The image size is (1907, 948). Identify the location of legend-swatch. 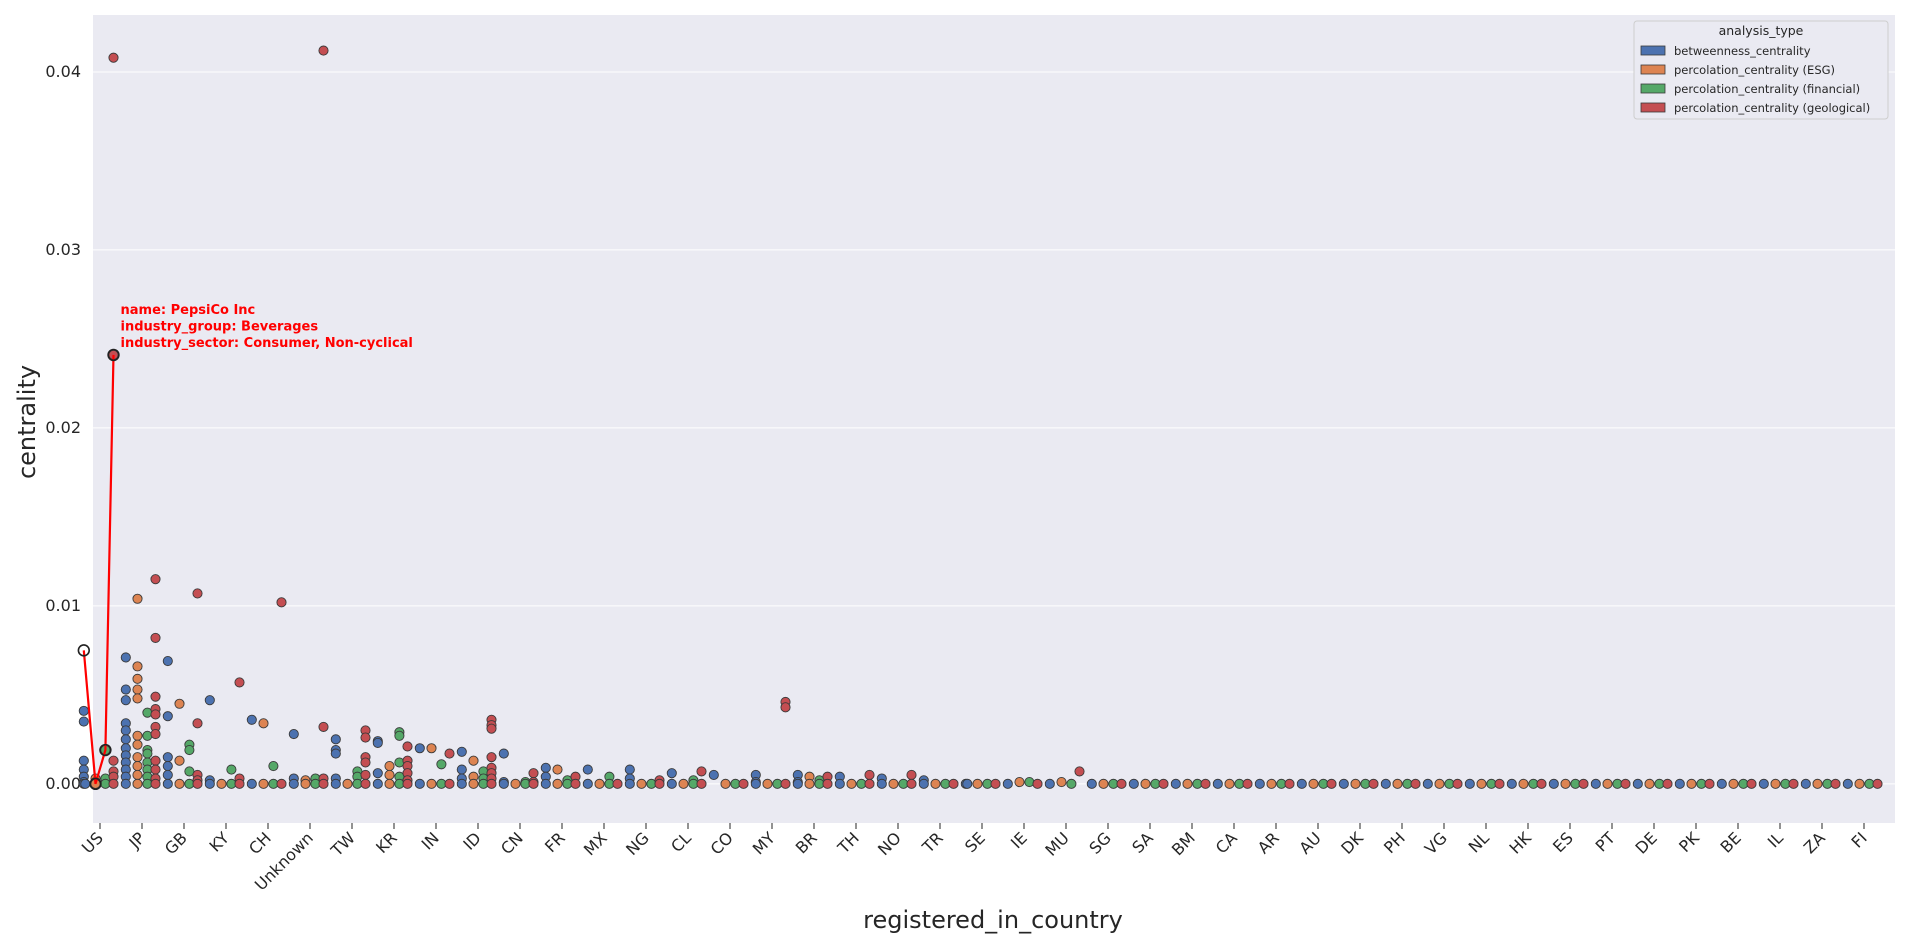
(1653, 107).